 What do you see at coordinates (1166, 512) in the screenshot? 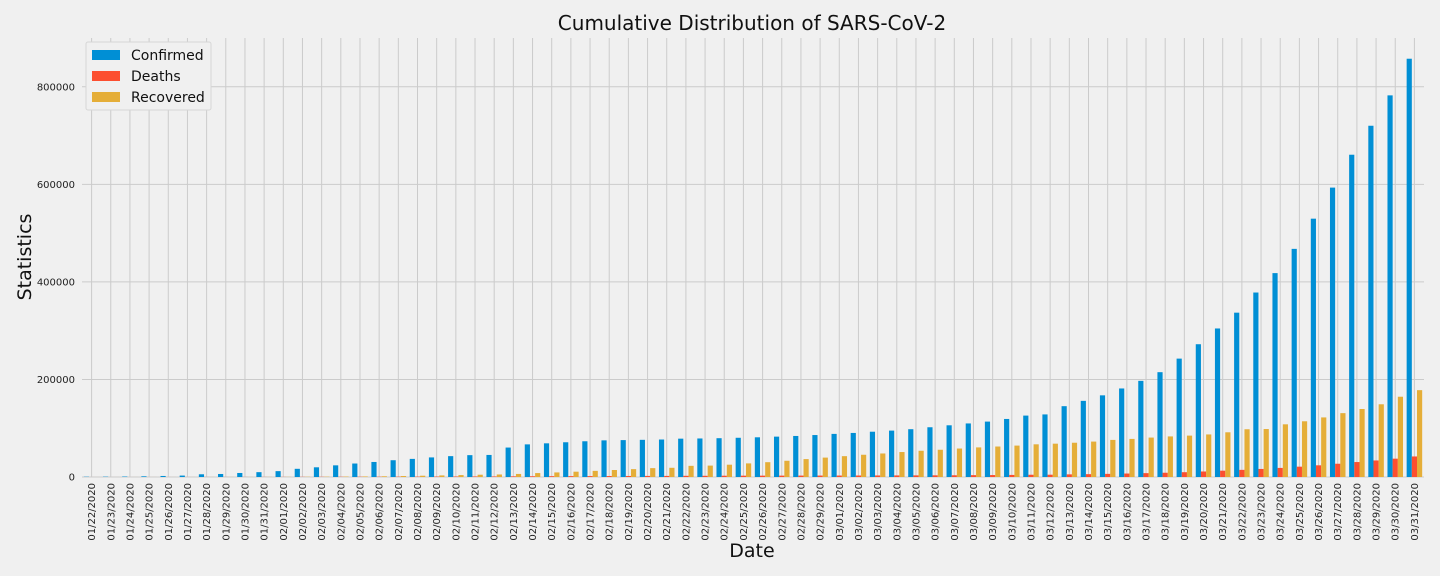
I see `x-tick-label: 03/18/2020` at bounding box center [1166, 512].